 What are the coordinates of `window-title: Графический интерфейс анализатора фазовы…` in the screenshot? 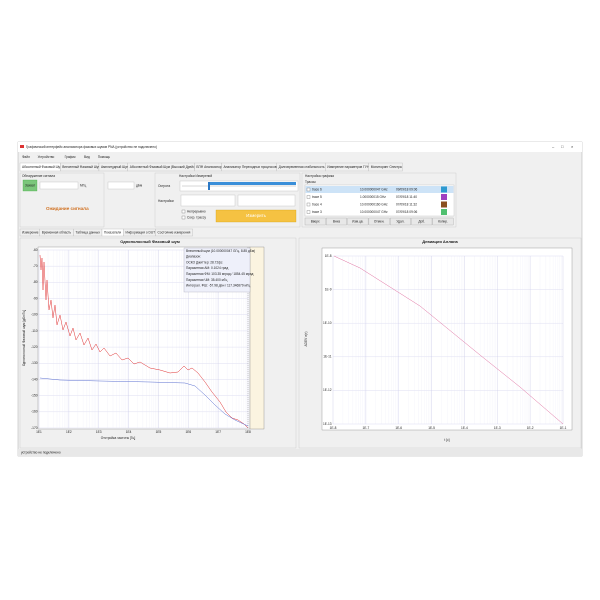 It's located at (91, 147).